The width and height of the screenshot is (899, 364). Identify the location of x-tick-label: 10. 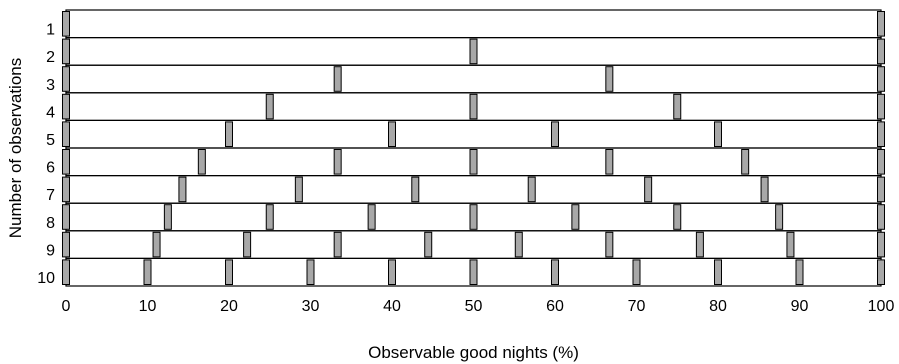
(148, 306).